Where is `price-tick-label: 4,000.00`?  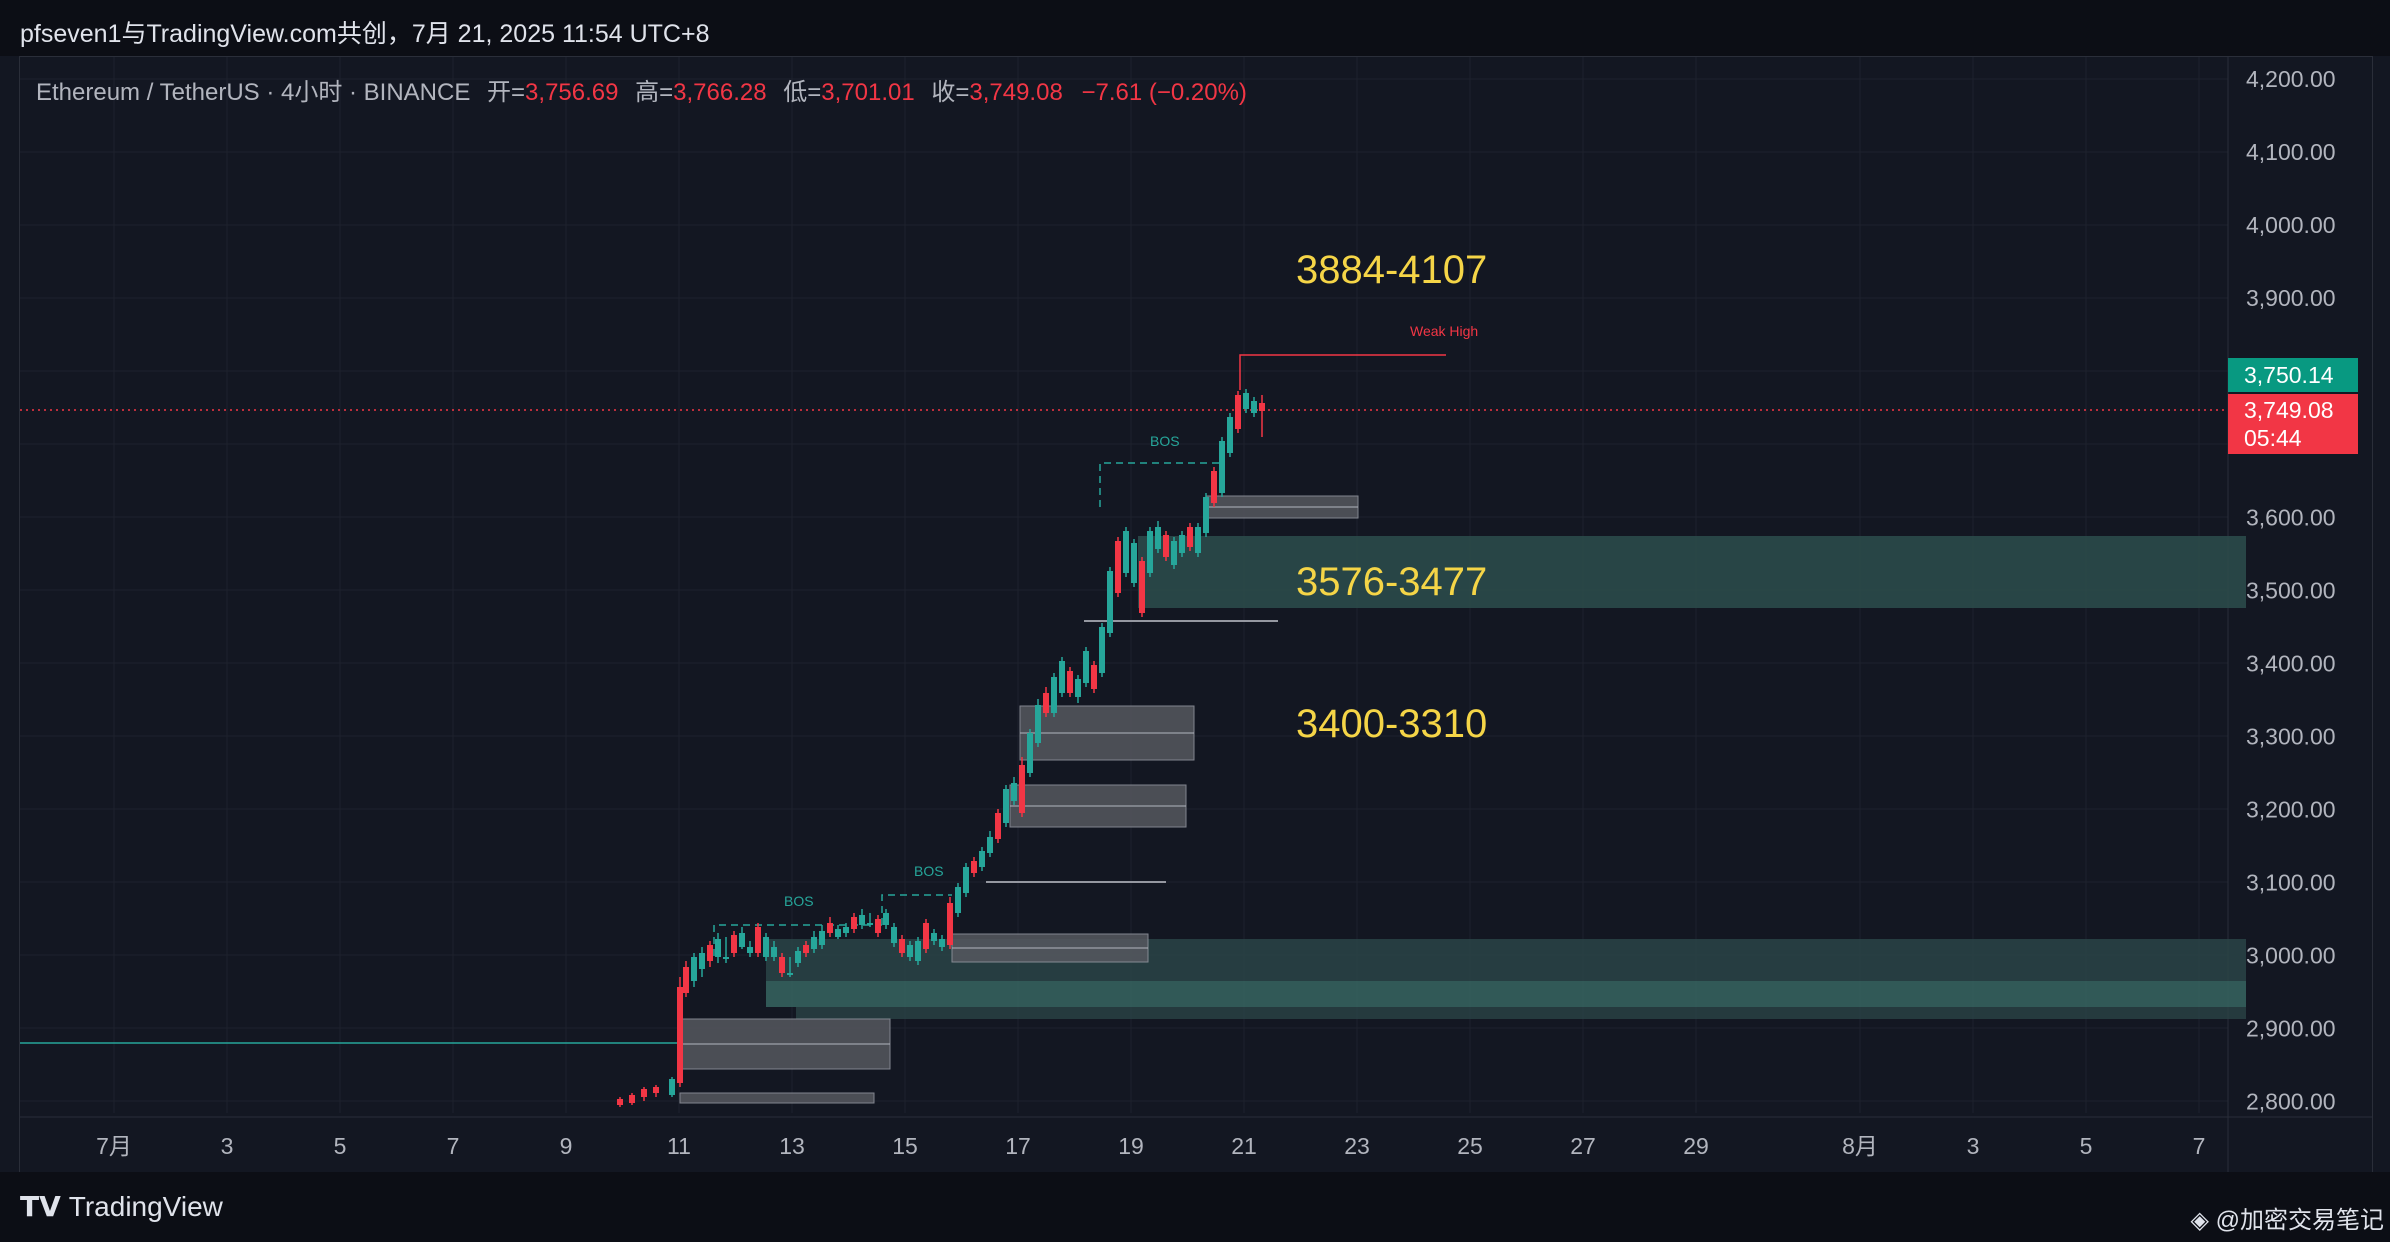 price-tick-label: 4,000.00 is located at coordinates (2291, 225).